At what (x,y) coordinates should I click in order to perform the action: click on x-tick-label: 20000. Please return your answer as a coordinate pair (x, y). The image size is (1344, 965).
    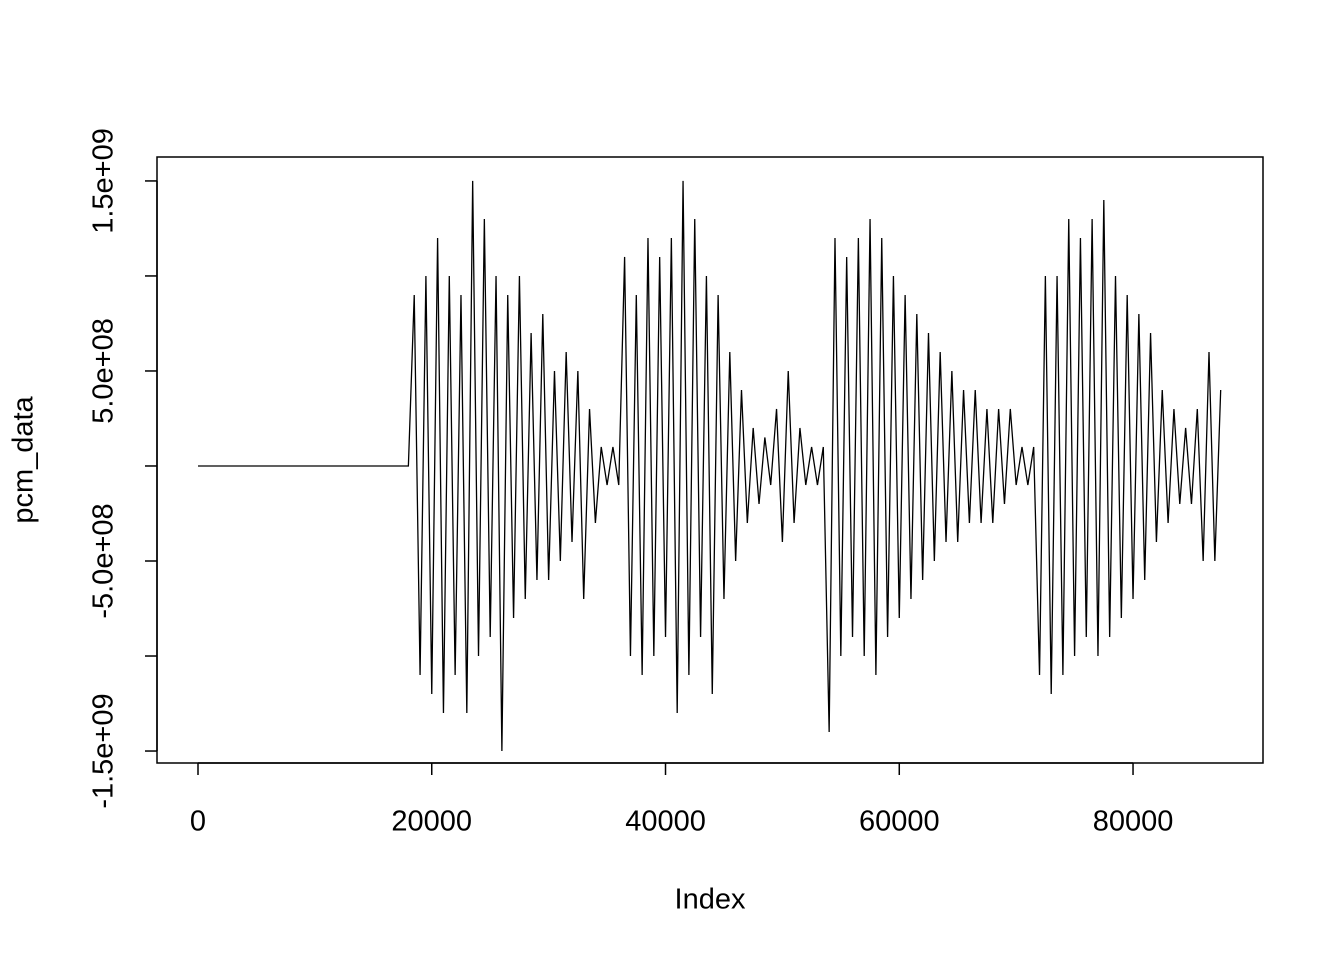
    Looking at the image, I should click on (431, 822).